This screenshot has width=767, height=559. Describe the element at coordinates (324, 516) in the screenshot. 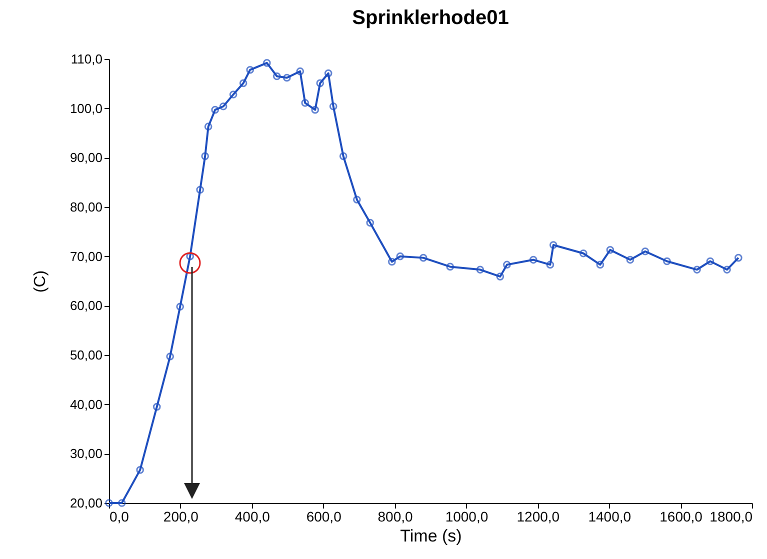

I see `x-tick-label: 600,0` at that location.